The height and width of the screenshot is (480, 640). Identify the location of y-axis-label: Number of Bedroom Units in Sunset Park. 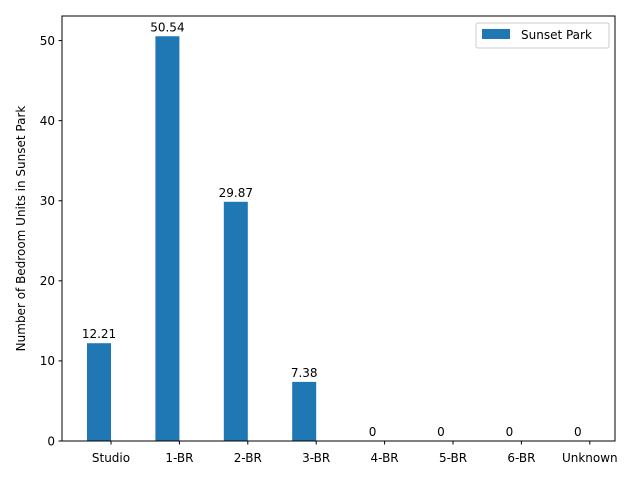
(21, 229).